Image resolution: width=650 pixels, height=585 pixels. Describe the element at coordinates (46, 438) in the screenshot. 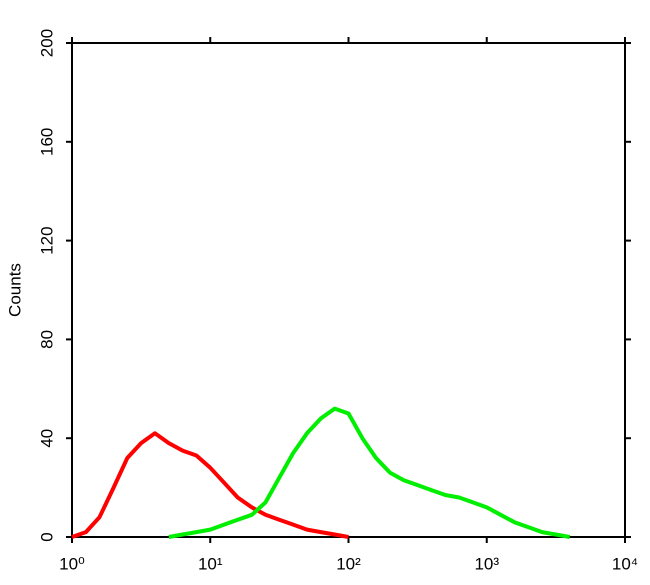

I see `y-tick-label: 40` at that location.